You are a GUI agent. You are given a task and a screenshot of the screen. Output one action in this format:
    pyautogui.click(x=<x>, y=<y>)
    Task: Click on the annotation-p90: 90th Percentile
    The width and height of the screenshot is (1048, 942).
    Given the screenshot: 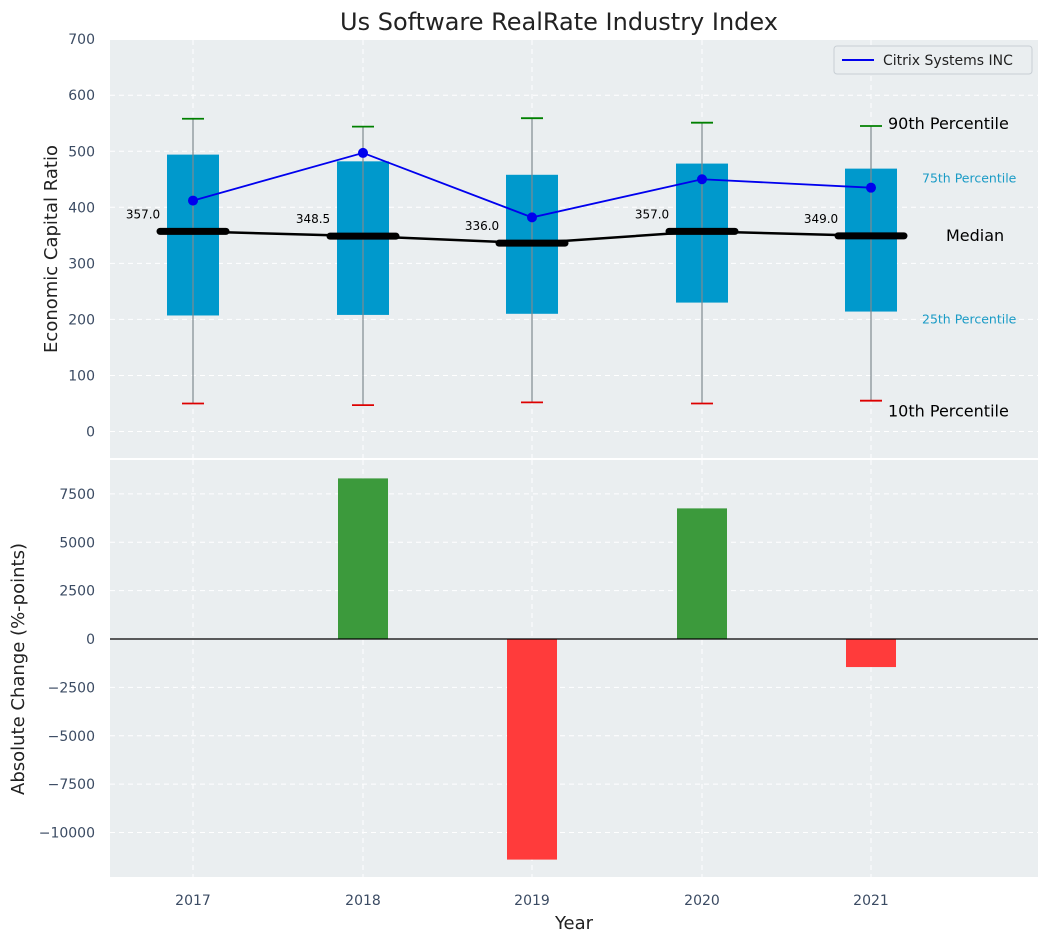 What is the action you would take?
    pyautogui.click(x=948, y=123)
    